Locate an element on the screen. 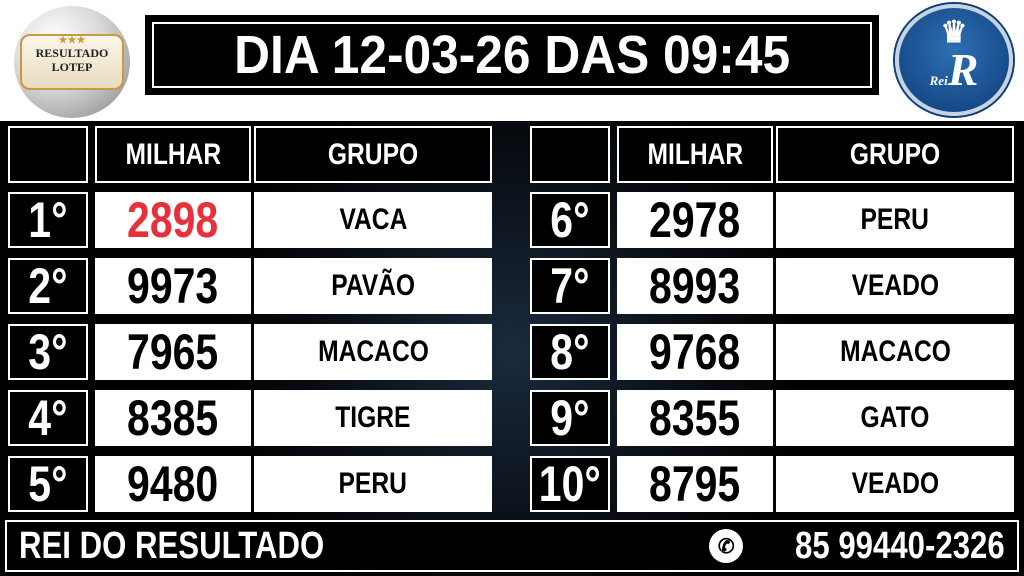 This screenshot has height=576, width=1024. rank-cell-text: 1° is located at coordinates (48, 220).